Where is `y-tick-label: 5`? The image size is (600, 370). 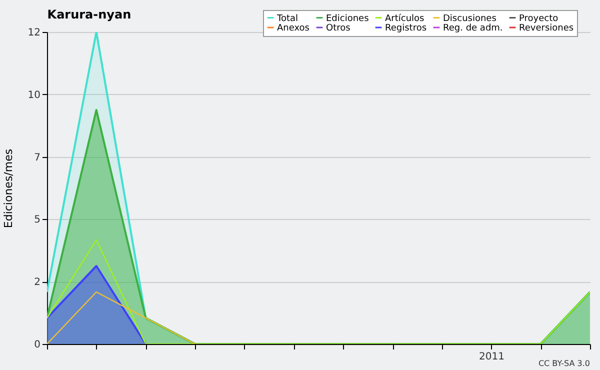
y-tick-label: 5 is located at coordinates (37, 220).